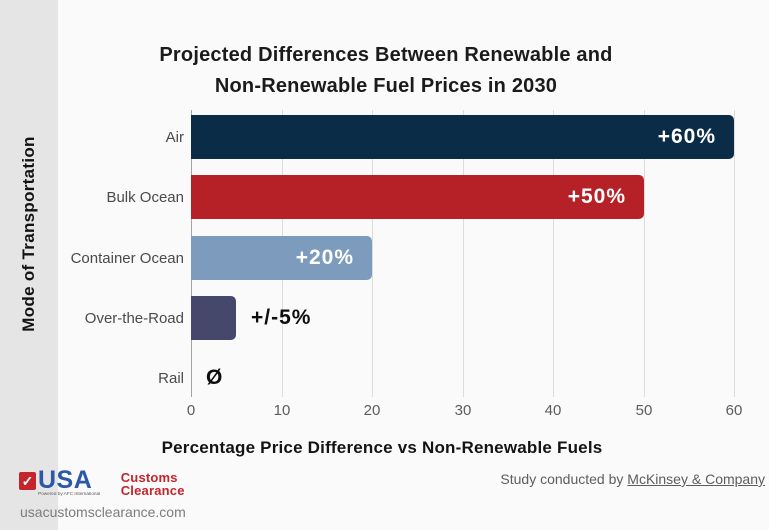  Describe the element at coordinates (417, 197) in the screenshot. I see `bar: +50%` at that location.